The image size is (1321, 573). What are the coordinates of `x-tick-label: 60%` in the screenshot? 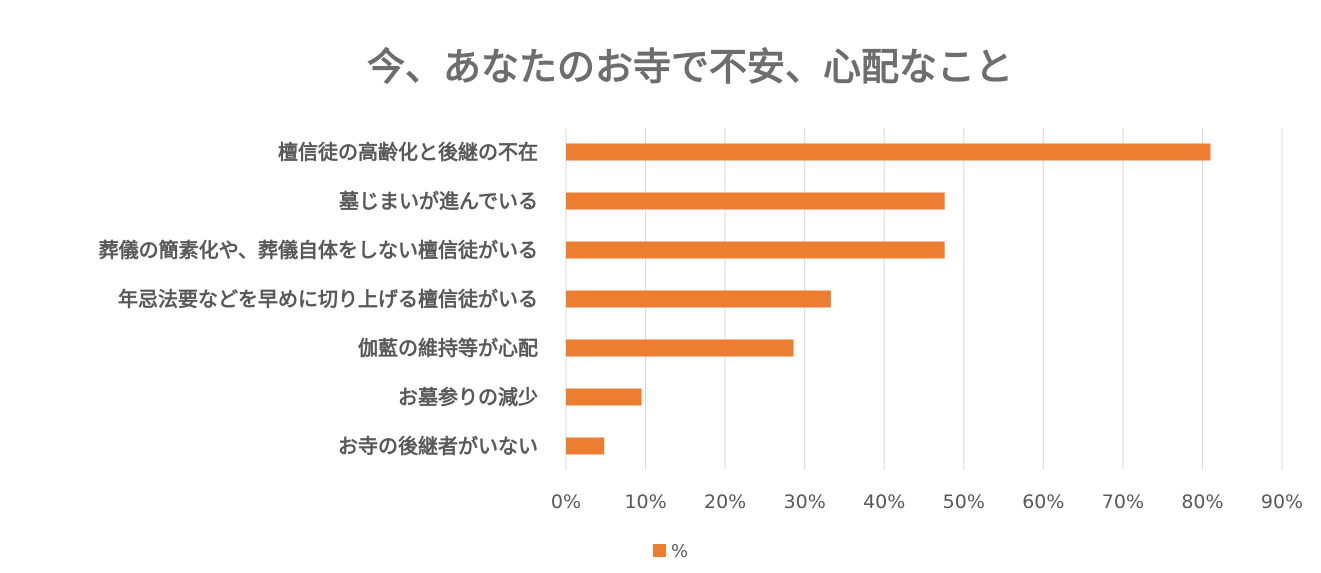 It's located at (1043, 502).